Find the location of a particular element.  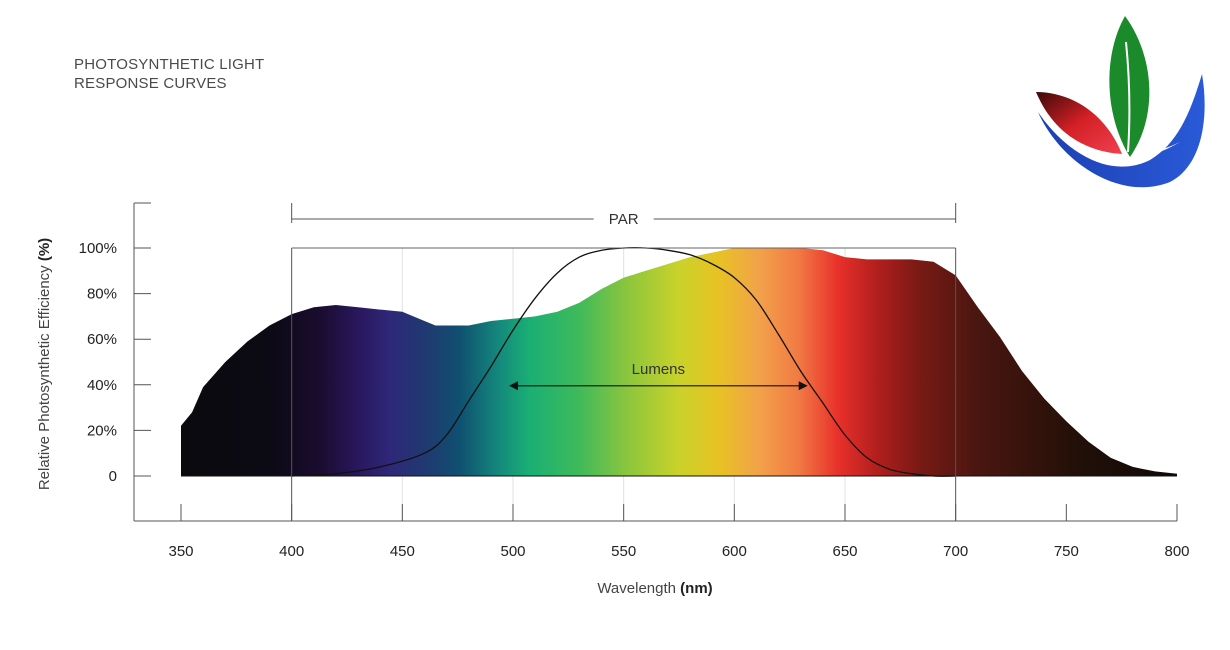

x-tick-label-700: 700 is located at coordinates (955, 551).